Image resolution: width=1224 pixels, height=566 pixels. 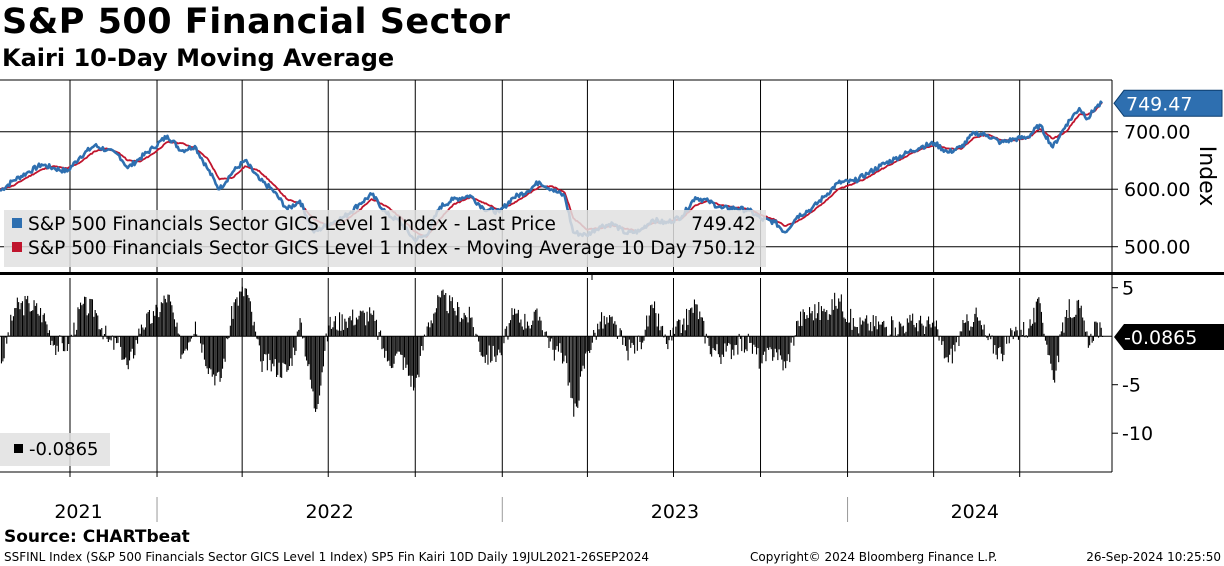 What do you see at coordinates (1159, 104) in the screenshot?
I see `last-price-tag-label: 749.47` at bounding box center [1159, 104].